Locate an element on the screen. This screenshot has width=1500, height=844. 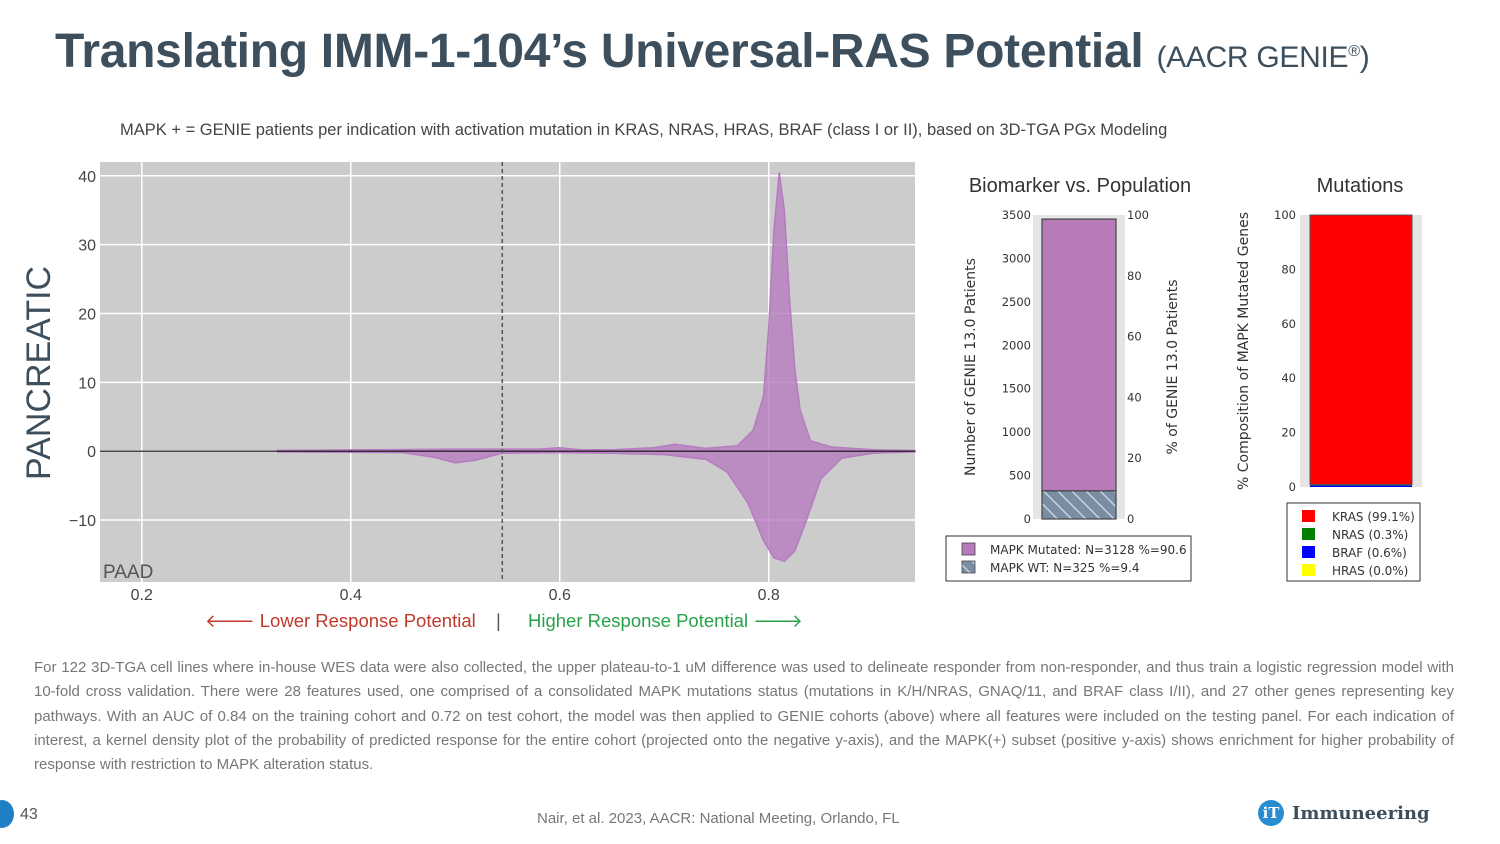
x-tick-label: 0.8 is located at coordinates (769, 595).